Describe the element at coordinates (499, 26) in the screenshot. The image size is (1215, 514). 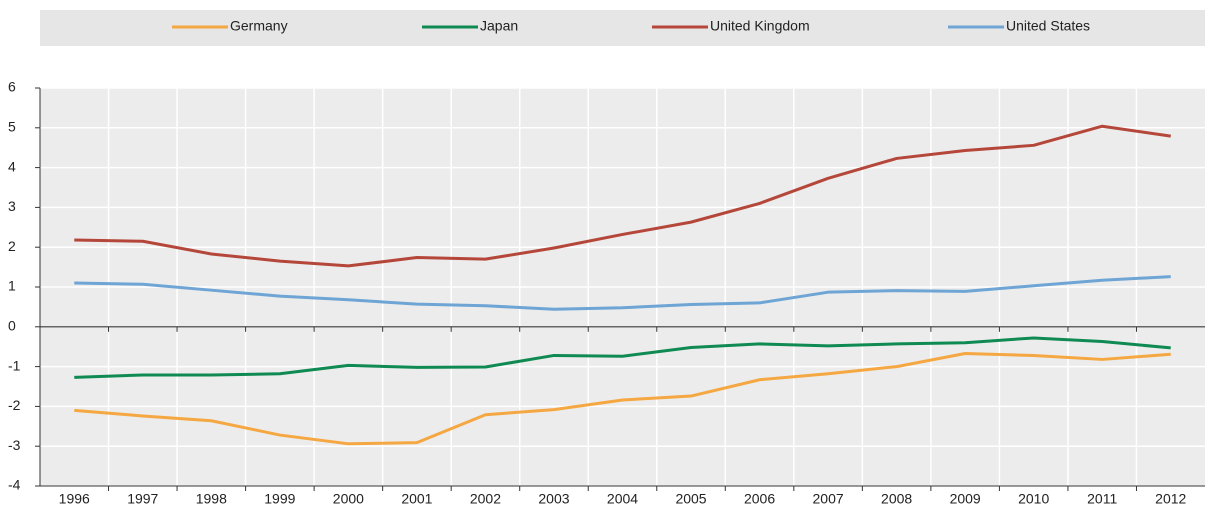
I see `legend-label: Japan` at that location.